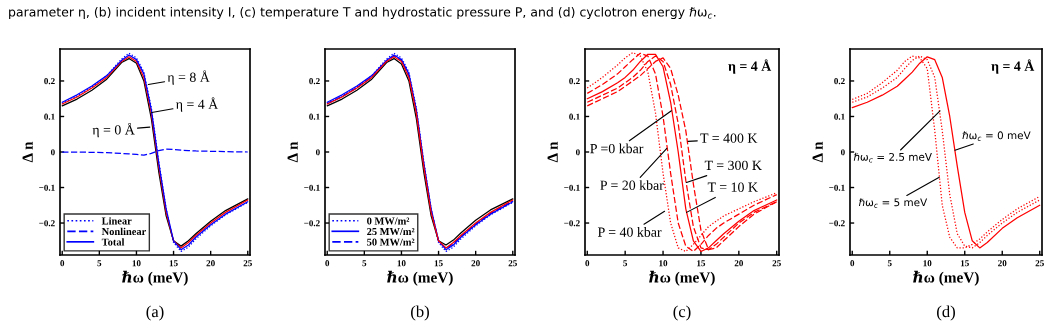 This screenshot has height=330, width=1050. I want to click on legend-label: 50 MW/m², so click(391, 242).